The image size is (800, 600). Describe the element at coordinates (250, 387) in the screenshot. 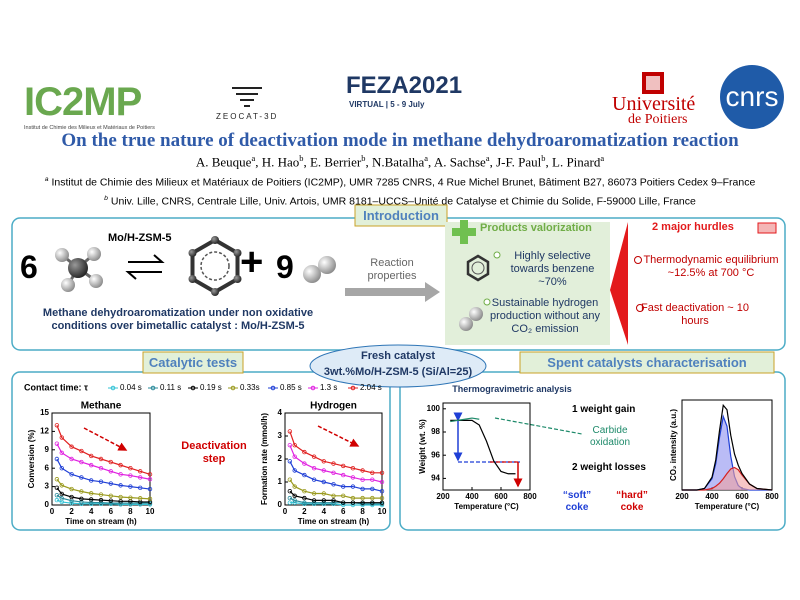

I see `legend-label: 0.33s` at that location.